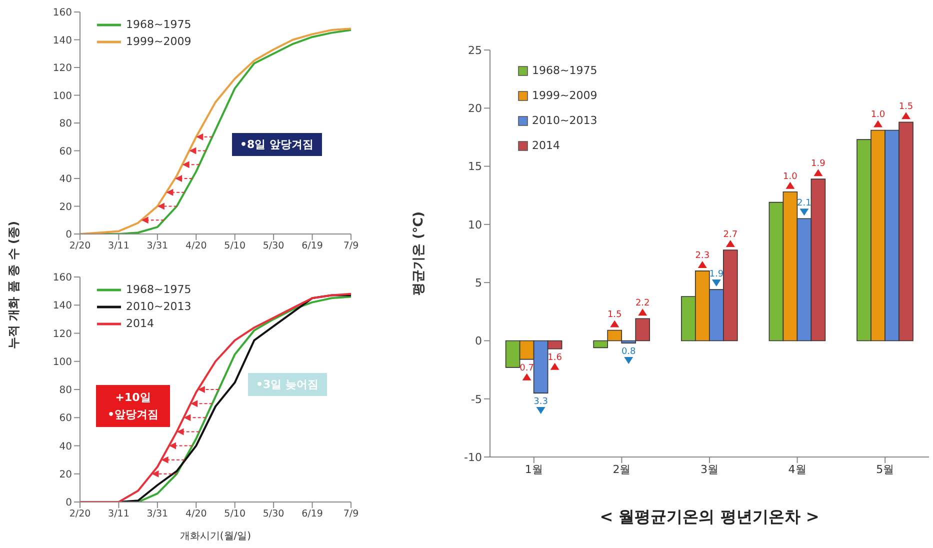 The width and height of the screenshot is (933, 548). What do you see at coordinates (885, 469) in the screenshot?
I see `x-tick-label: 5월` at bounding box center [885, 469].